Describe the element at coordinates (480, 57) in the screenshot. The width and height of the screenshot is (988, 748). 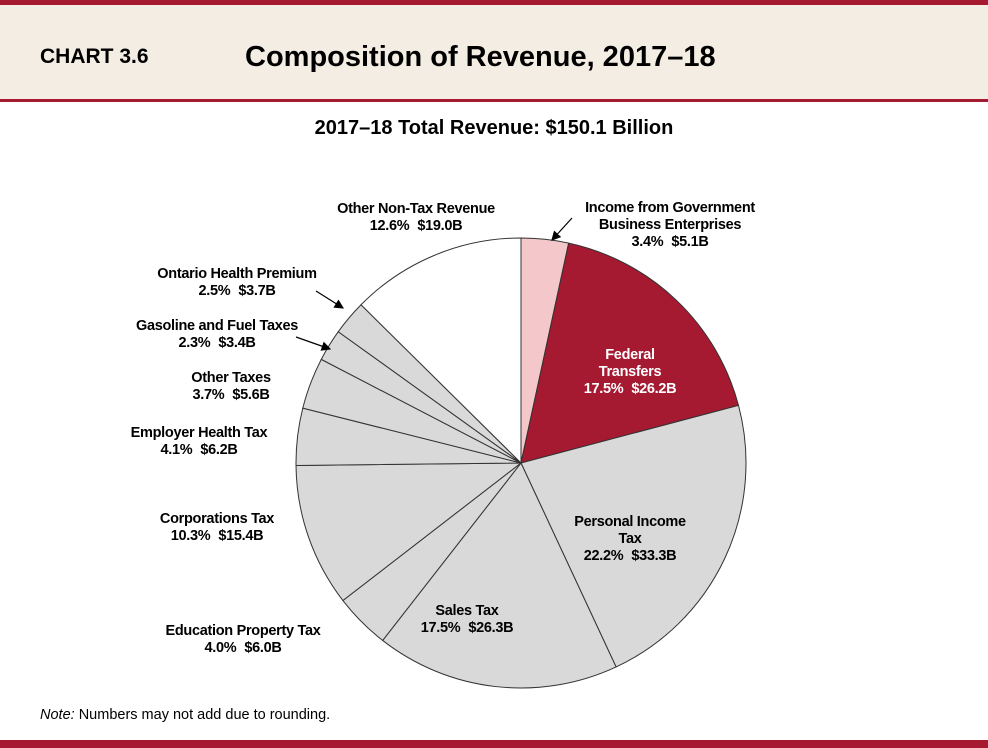
I see `header-title: Composition of Revenue, 2017–18` at that location.